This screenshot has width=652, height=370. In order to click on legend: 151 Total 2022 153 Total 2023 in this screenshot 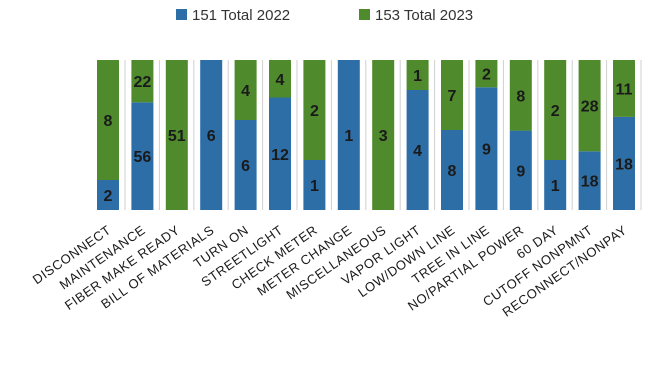, I will do `click(324, 15)`.